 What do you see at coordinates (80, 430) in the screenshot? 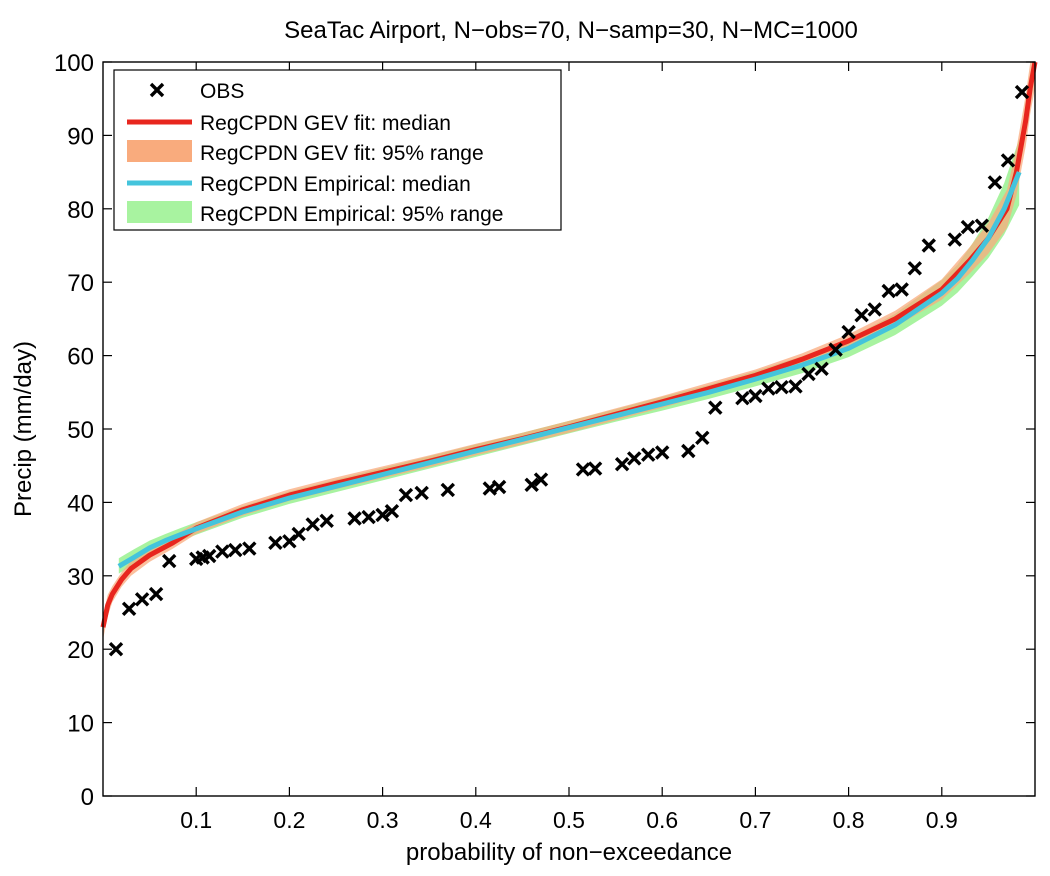
I see `y-tick-label: 50` at bounding box center [80, 430].